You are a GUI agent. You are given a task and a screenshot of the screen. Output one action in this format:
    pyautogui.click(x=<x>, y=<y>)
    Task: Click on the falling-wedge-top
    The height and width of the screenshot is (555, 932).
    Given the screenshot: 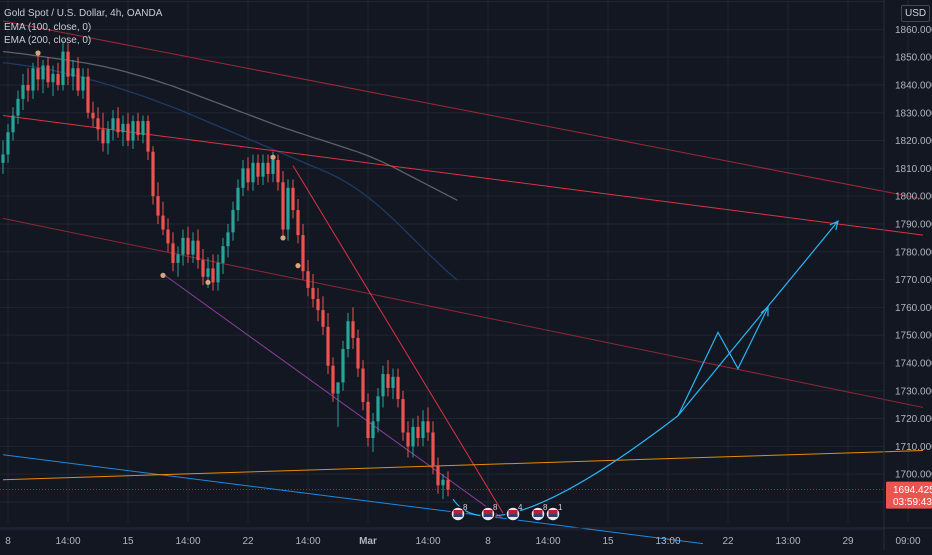 What is the action you would take?
    pyautogui.click(x=398, y=339)
    